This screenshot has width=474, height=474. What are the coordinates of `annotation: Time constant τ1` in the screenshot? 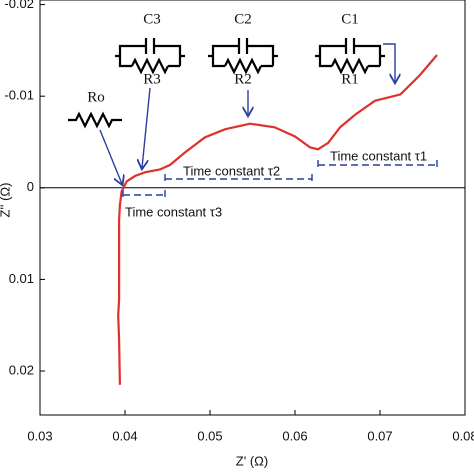 It's located at (378, 155).